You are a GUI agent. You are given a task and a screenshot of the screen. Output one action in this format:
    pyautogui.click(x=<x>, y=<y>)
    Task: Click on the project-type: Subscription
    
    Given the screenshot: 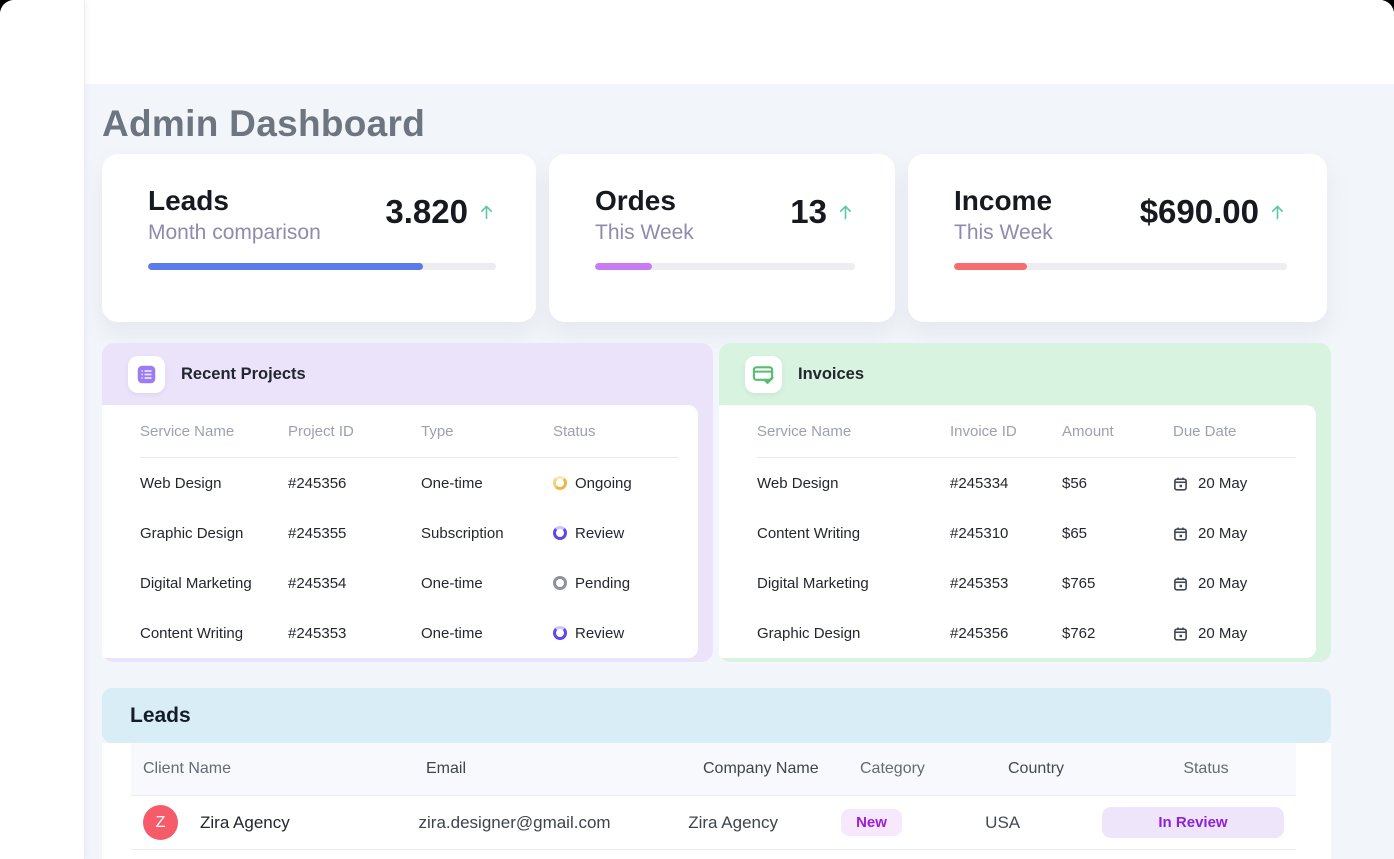 What is the action you would take?
    pyautogui.click(x=462, y=533)
    